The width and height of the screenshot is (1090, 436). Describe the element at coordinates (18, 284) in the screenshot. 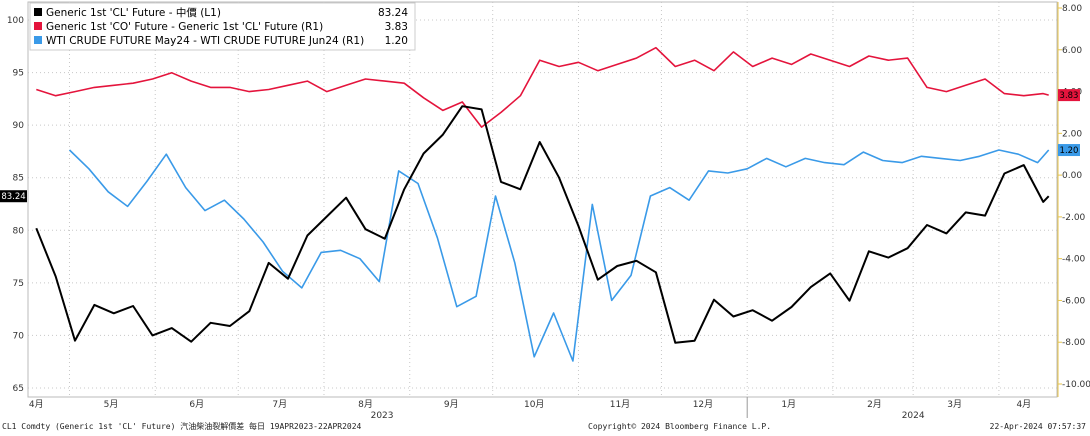

I see `left-tick-label: 75` at that location.